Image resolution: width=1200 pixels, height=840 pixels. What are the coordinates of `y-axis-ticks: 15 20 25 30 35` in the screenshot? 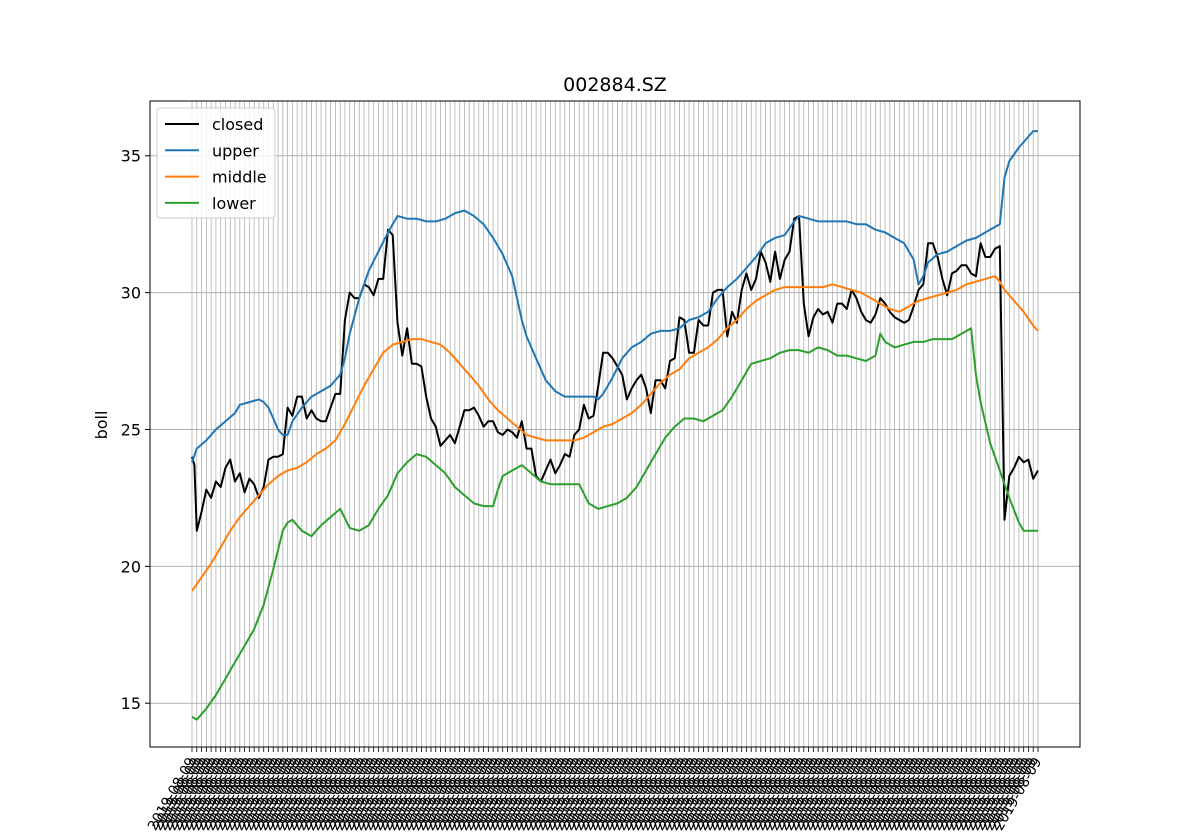 It's located at (135, 430).